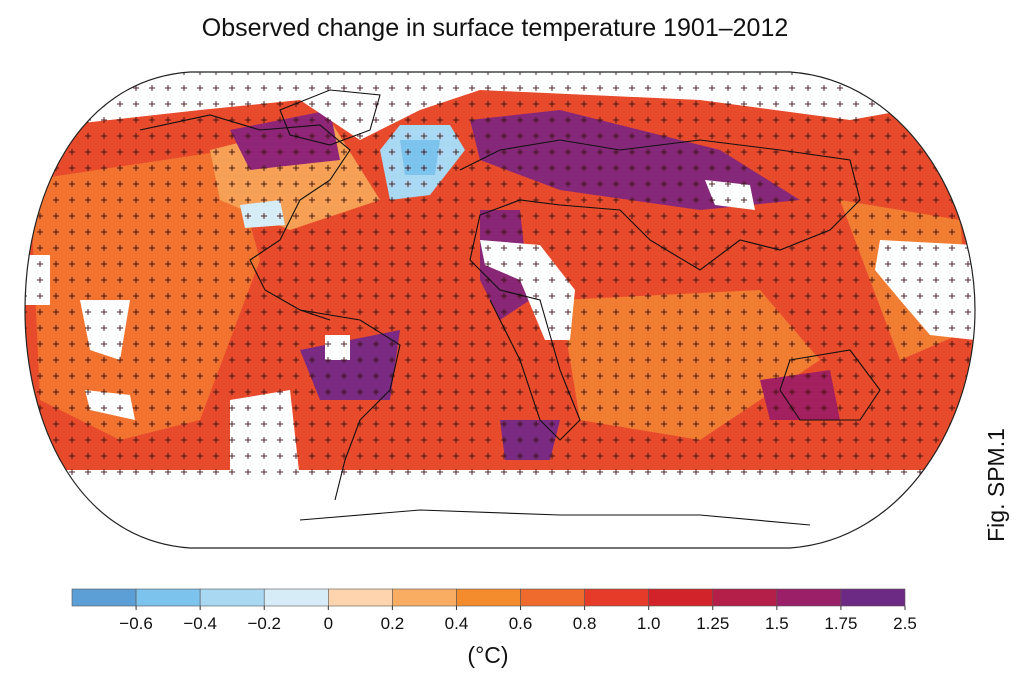 The width and height of the screenshot is (1024, 688). What do you see at coordinates (457, 623) in the screenshot?
I see `colorbar-tick-label: 0.4` at bounding box center [457, 623].